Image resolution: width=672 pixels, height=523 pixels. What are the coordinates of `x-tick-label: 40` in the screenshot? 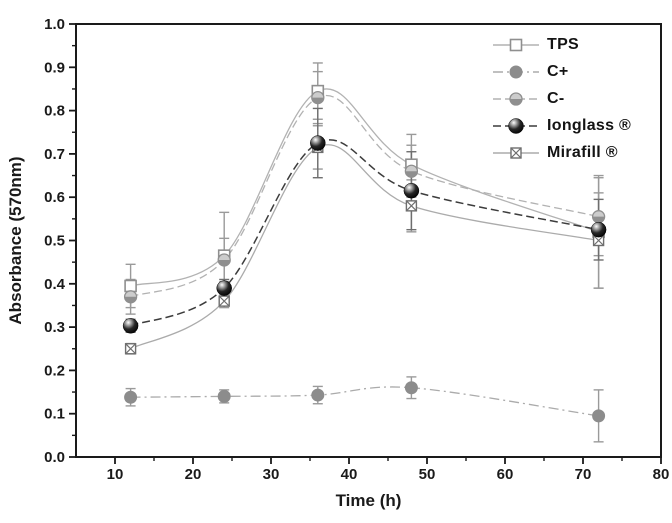 It's located at (349, 474).